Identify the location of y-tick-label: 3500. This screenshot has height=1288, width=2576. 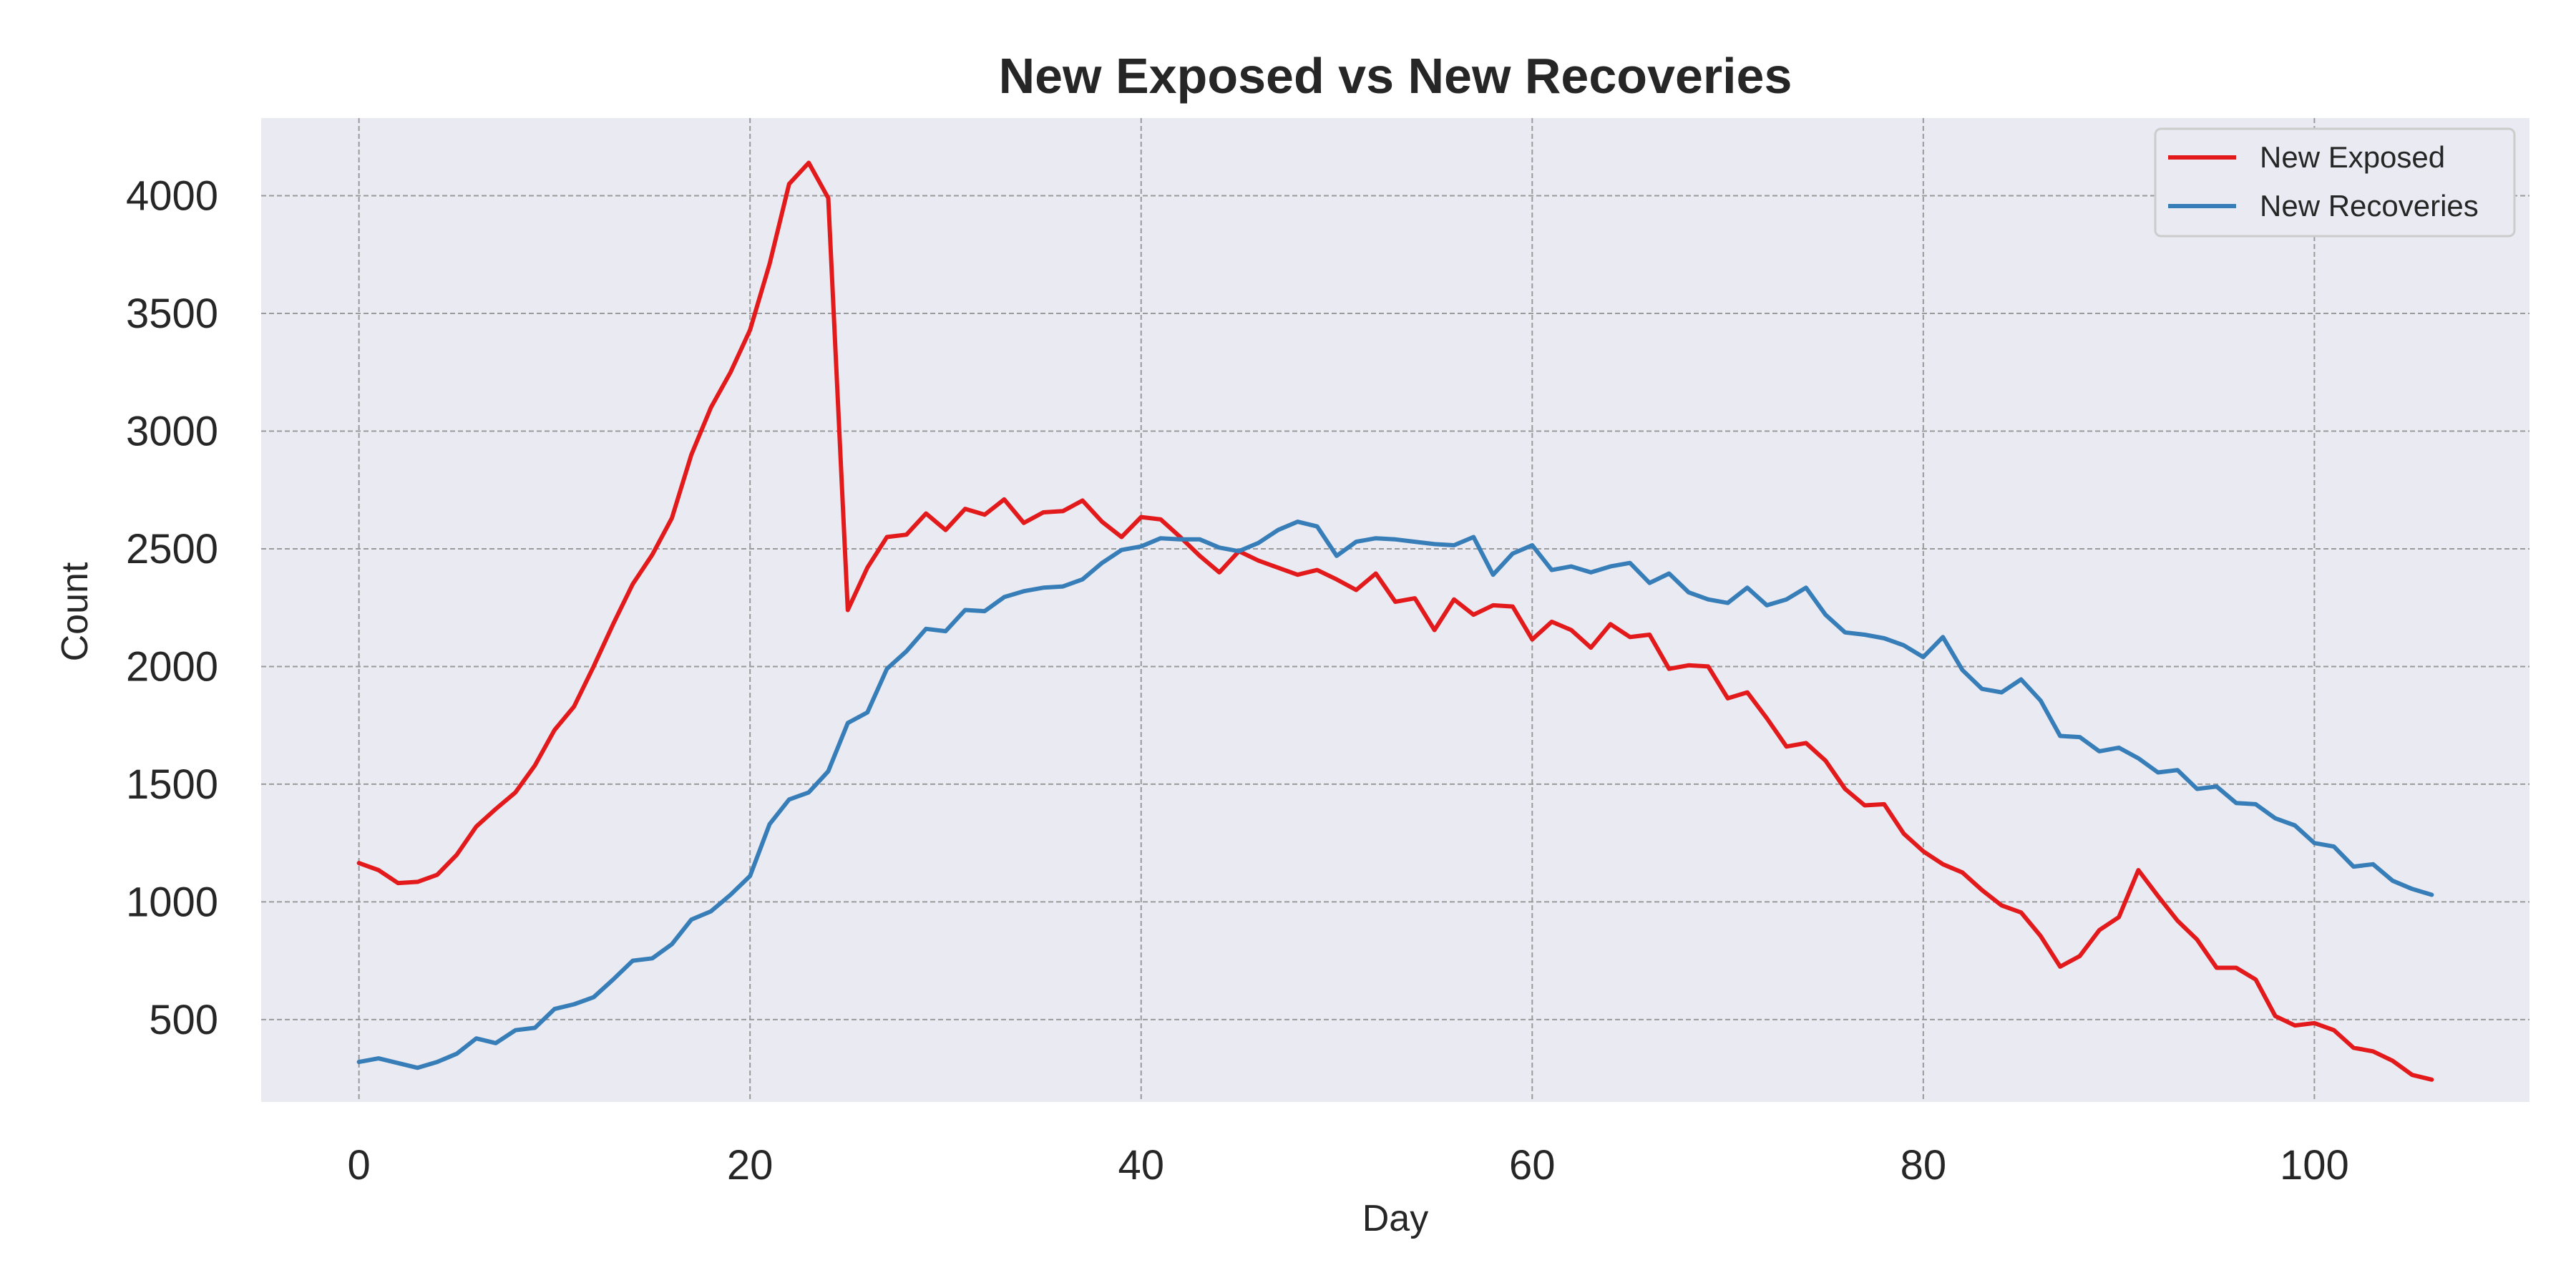
(172, 314).